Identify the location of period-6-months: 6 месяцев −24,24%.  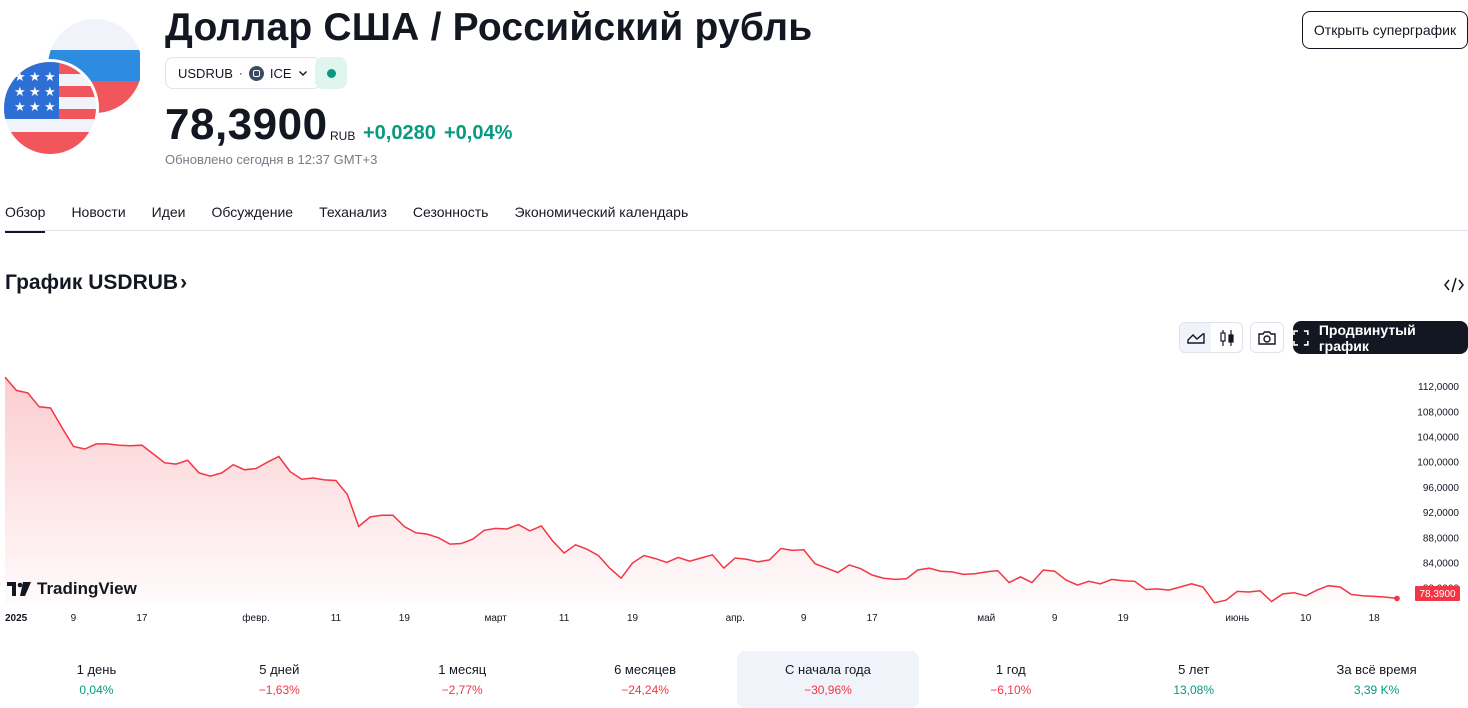
(645, 679).